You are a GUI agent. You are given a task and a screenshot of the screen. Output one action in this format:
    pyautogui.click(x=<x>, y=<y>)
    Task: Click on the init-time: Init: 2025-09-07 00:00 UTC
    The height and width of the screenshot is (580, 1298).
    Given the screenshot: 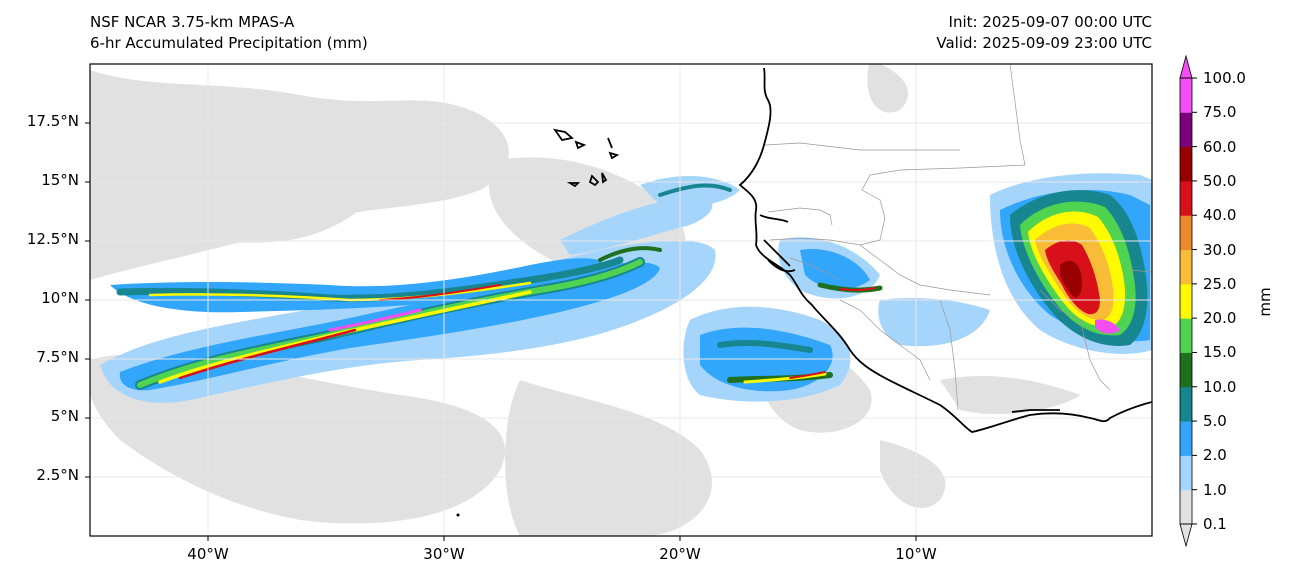 What is the action you would take?
    pyautogui.click(x=1050, y=22)
    